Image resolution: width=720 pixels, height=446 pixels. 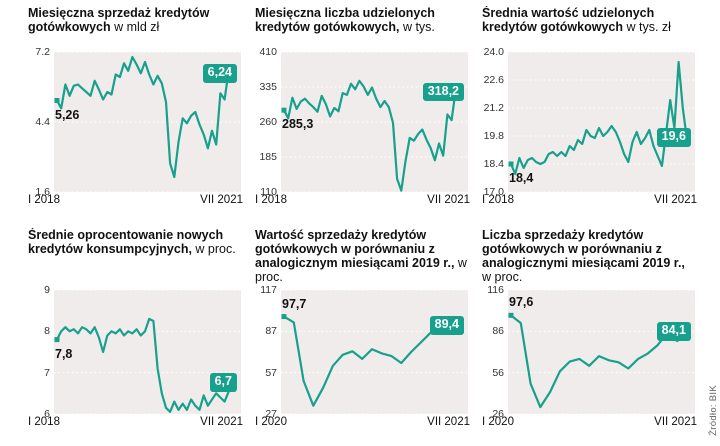 What do you see at coordinates (42, 52) in the screenshot?
I see `y-tick-label: 7.2` at bounding box center [42, 52].